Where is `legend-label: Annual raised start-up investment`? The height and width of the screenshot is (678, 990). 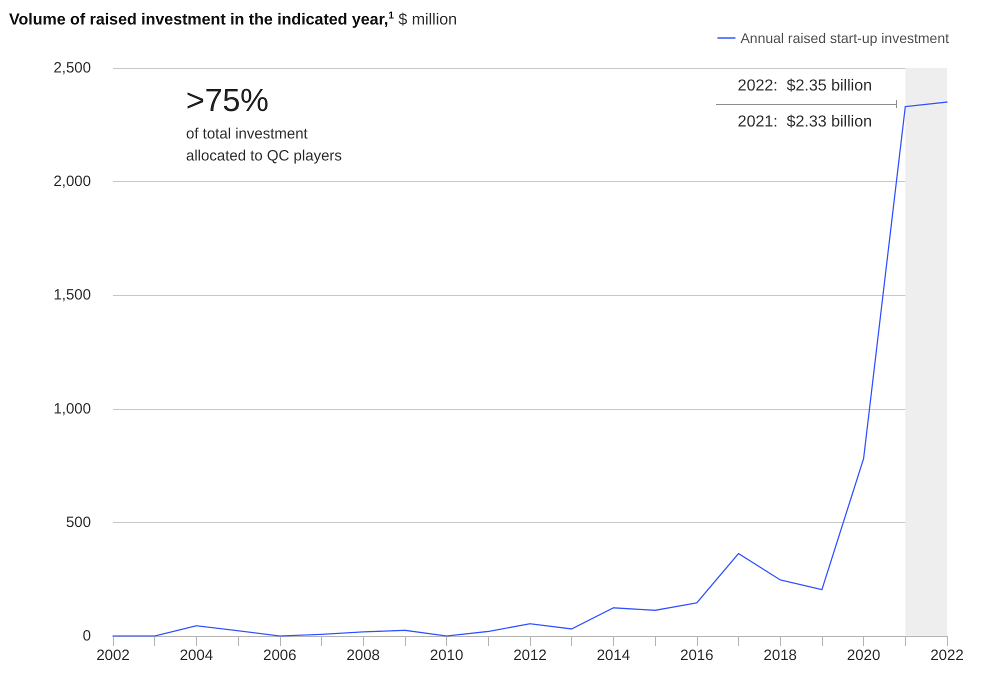 legend-label: Annual raised start-up investment is located at coordinates (845, 38).